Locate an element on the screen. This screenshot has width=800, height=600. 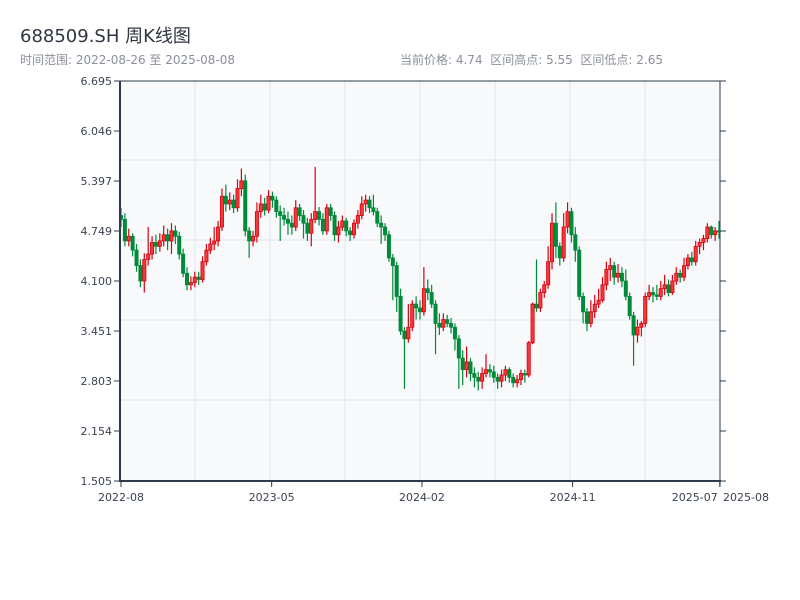
y-tick-label: 6.046 is located at coordinates (97, 131).